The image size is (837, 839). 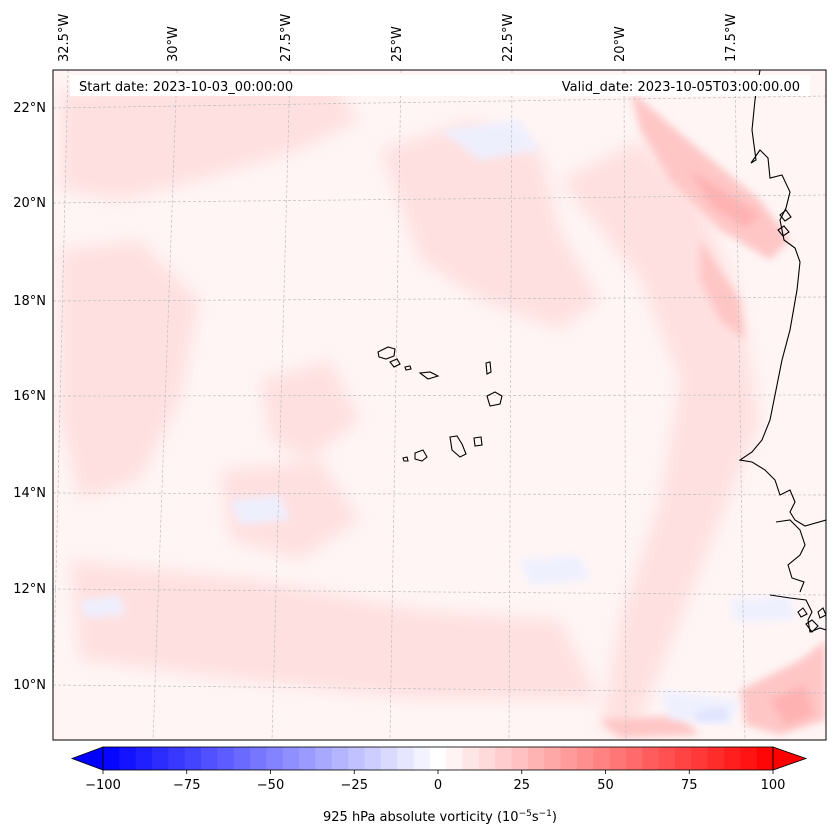 I want to click on cape-verde-sao-nicolau, so click(x=429, y=375).